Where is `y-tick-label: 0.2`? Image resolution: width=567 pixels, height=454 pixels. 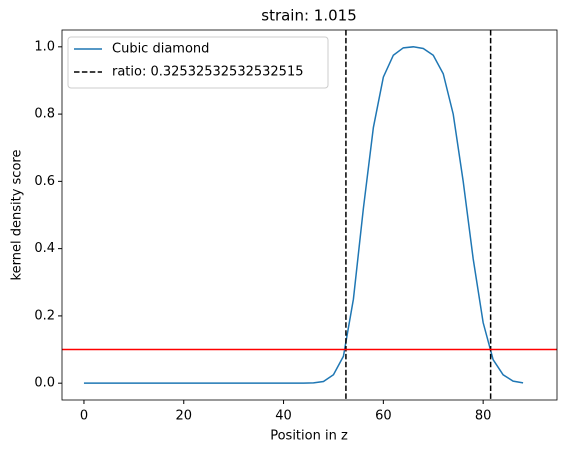
y-tick-label: 0.2 is located at coordinates (44, 315).